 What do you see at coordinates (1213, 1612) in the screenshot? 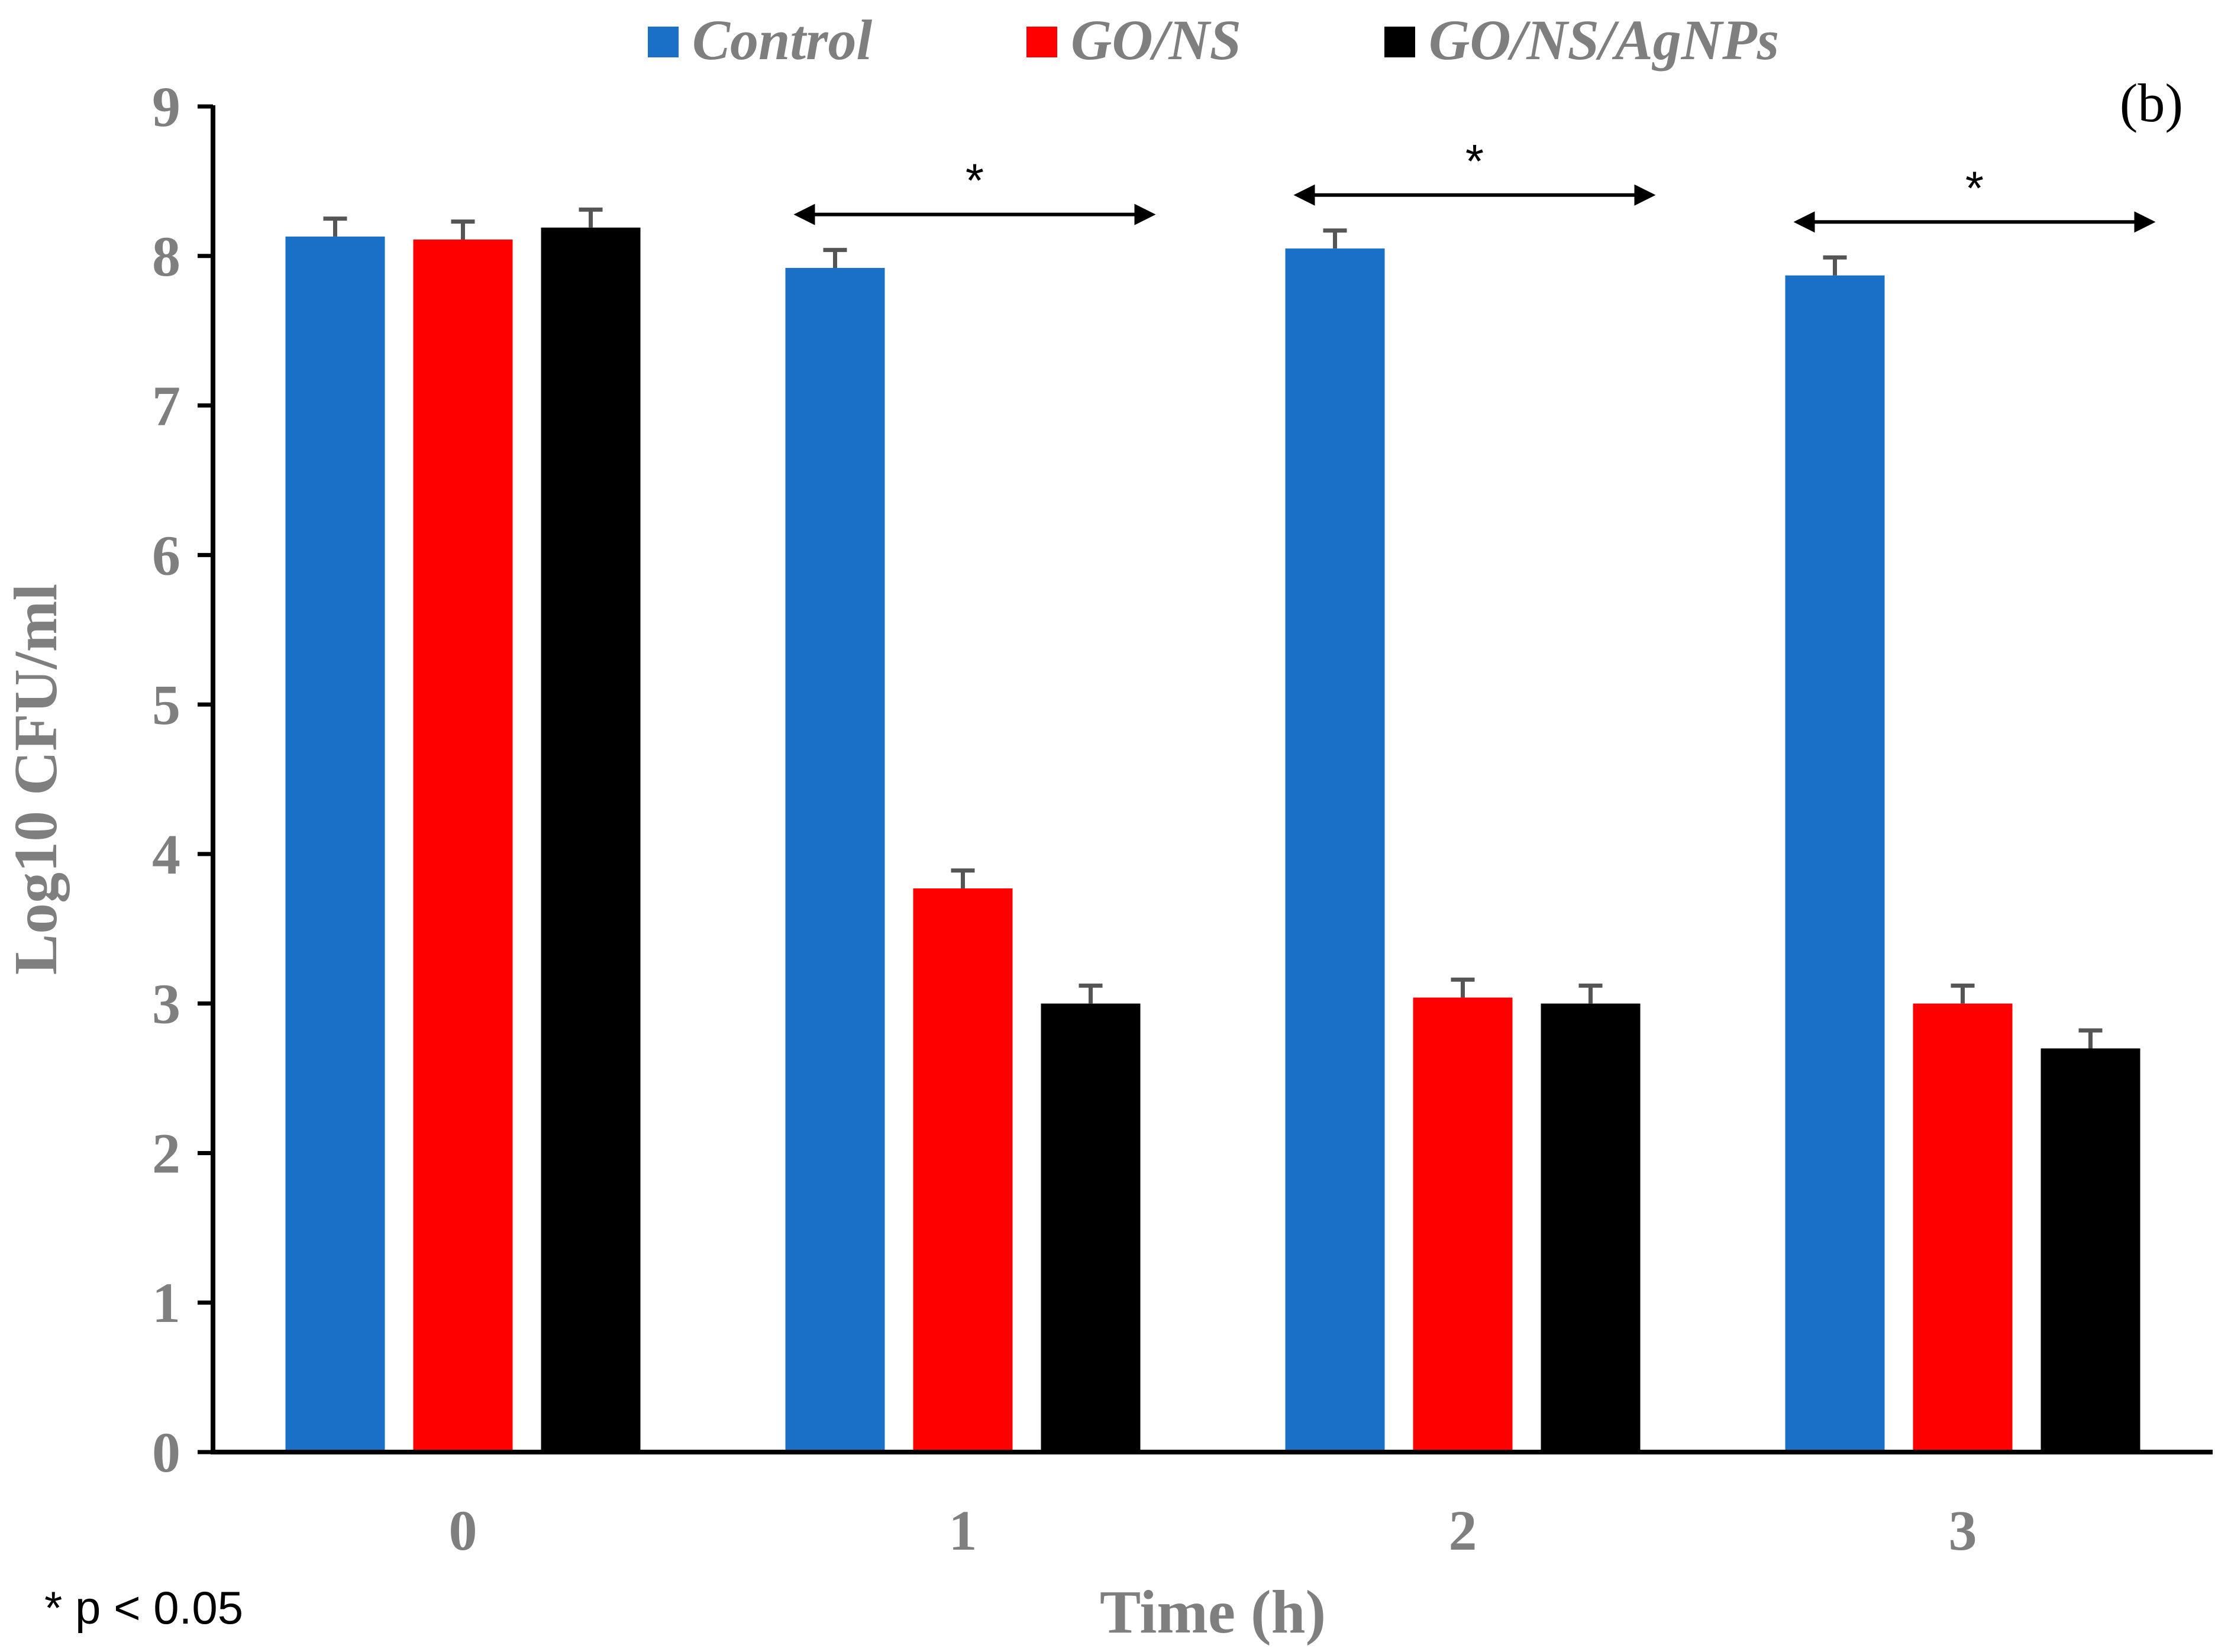
I see `x-axis-title: Time (h)` at bounding box center [1213, 1612].